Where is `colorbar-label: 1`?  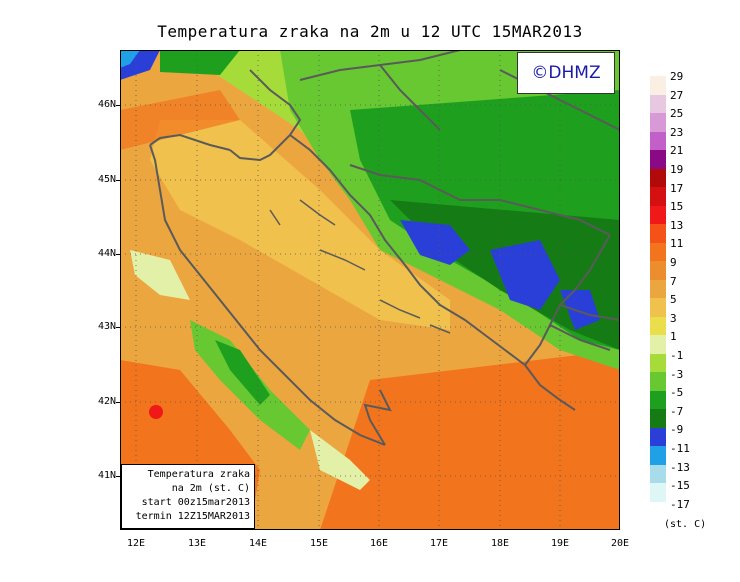
colorbar-label: 1 is located at coordinates (673, 337).